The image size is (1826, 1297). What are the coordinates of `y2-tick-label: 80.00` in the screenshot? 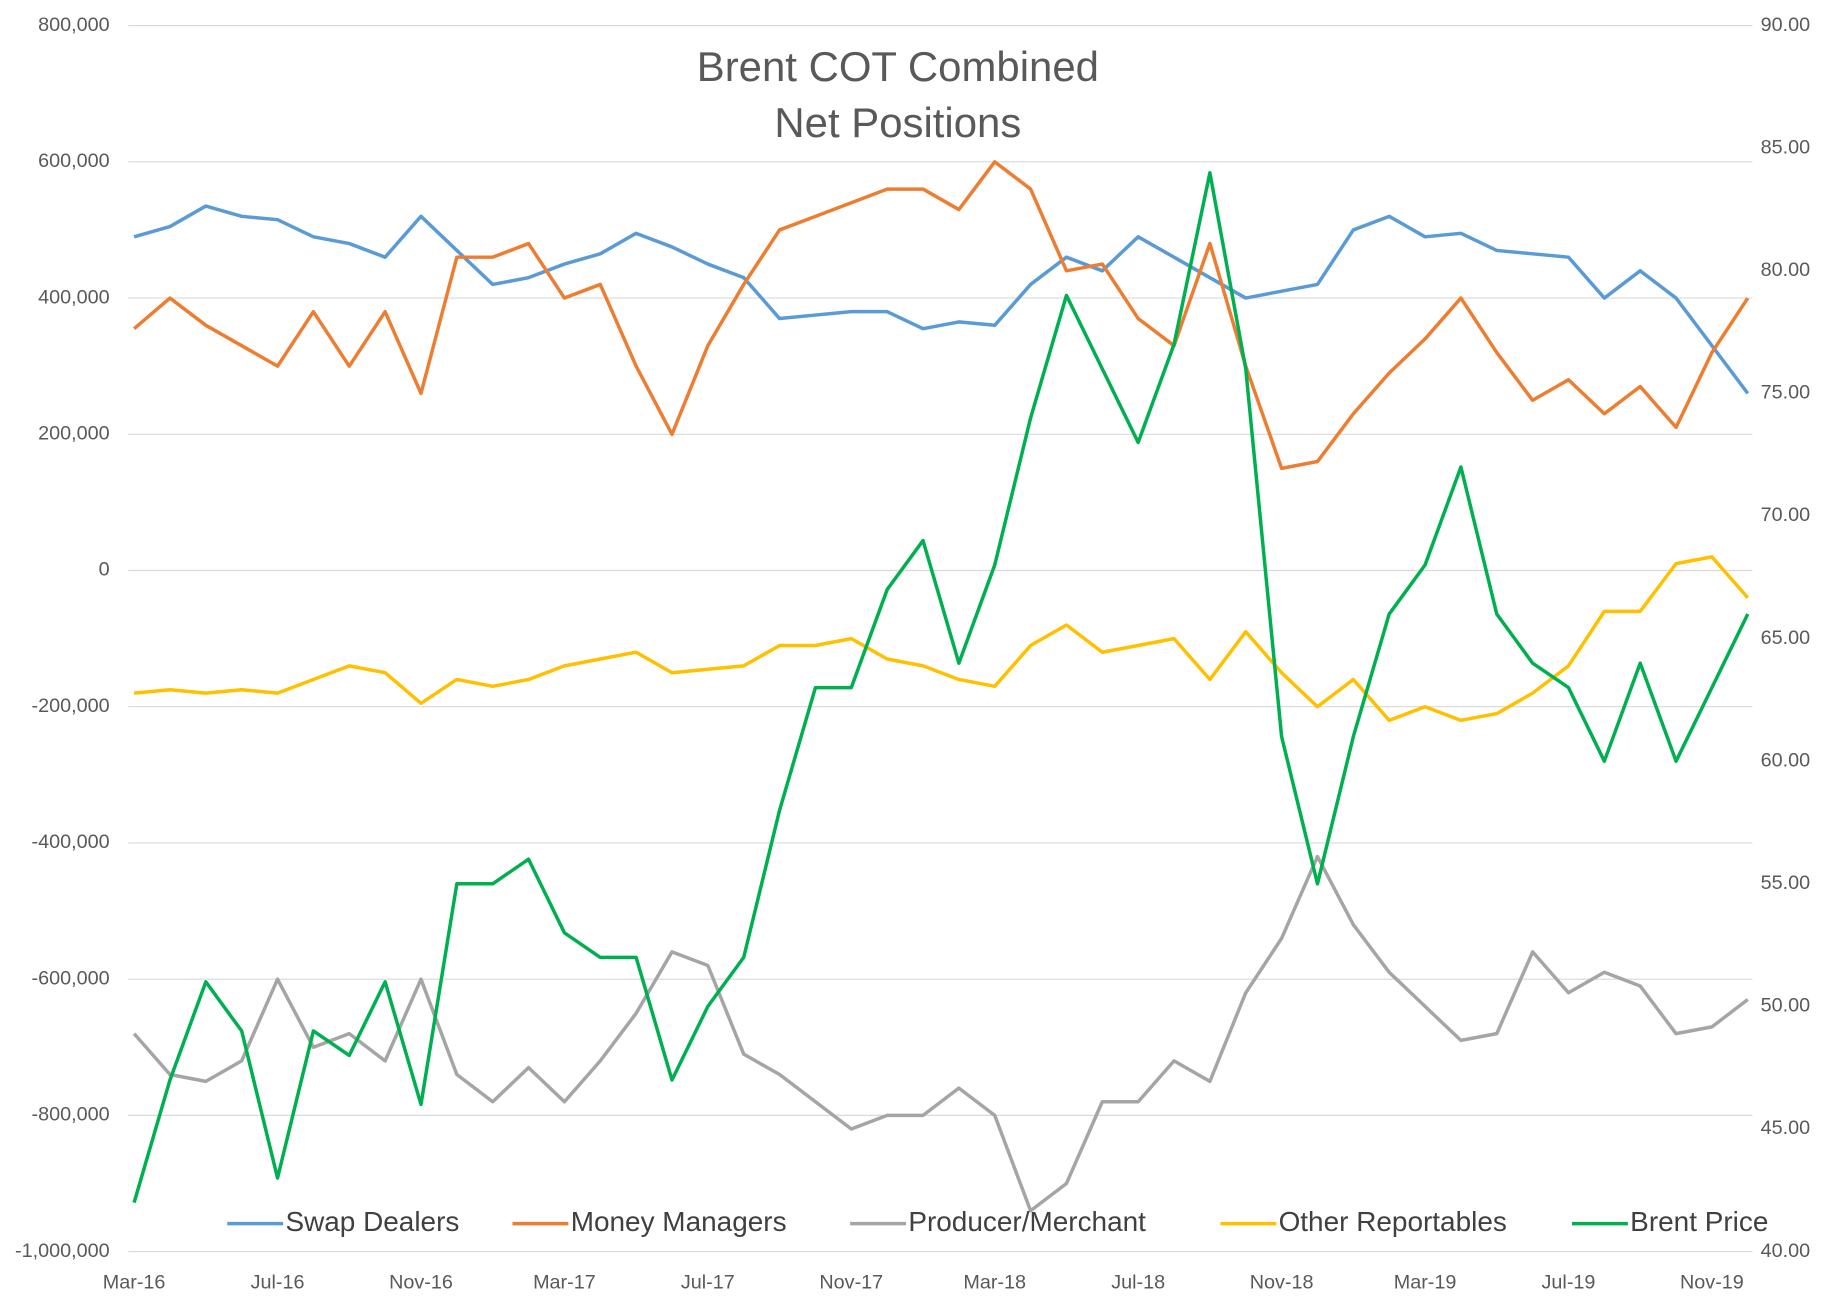 It's located at (1786, 270).